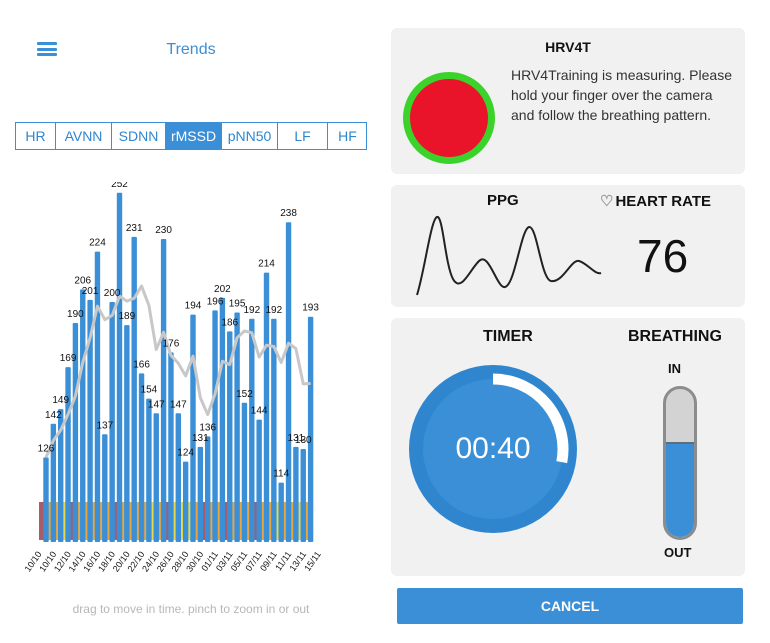 This screenshot has height=643, width=770. What do you see at coordinates (163, 230) in the screenshot?
I see `value-label: 230` at bounding box center [163, 230].